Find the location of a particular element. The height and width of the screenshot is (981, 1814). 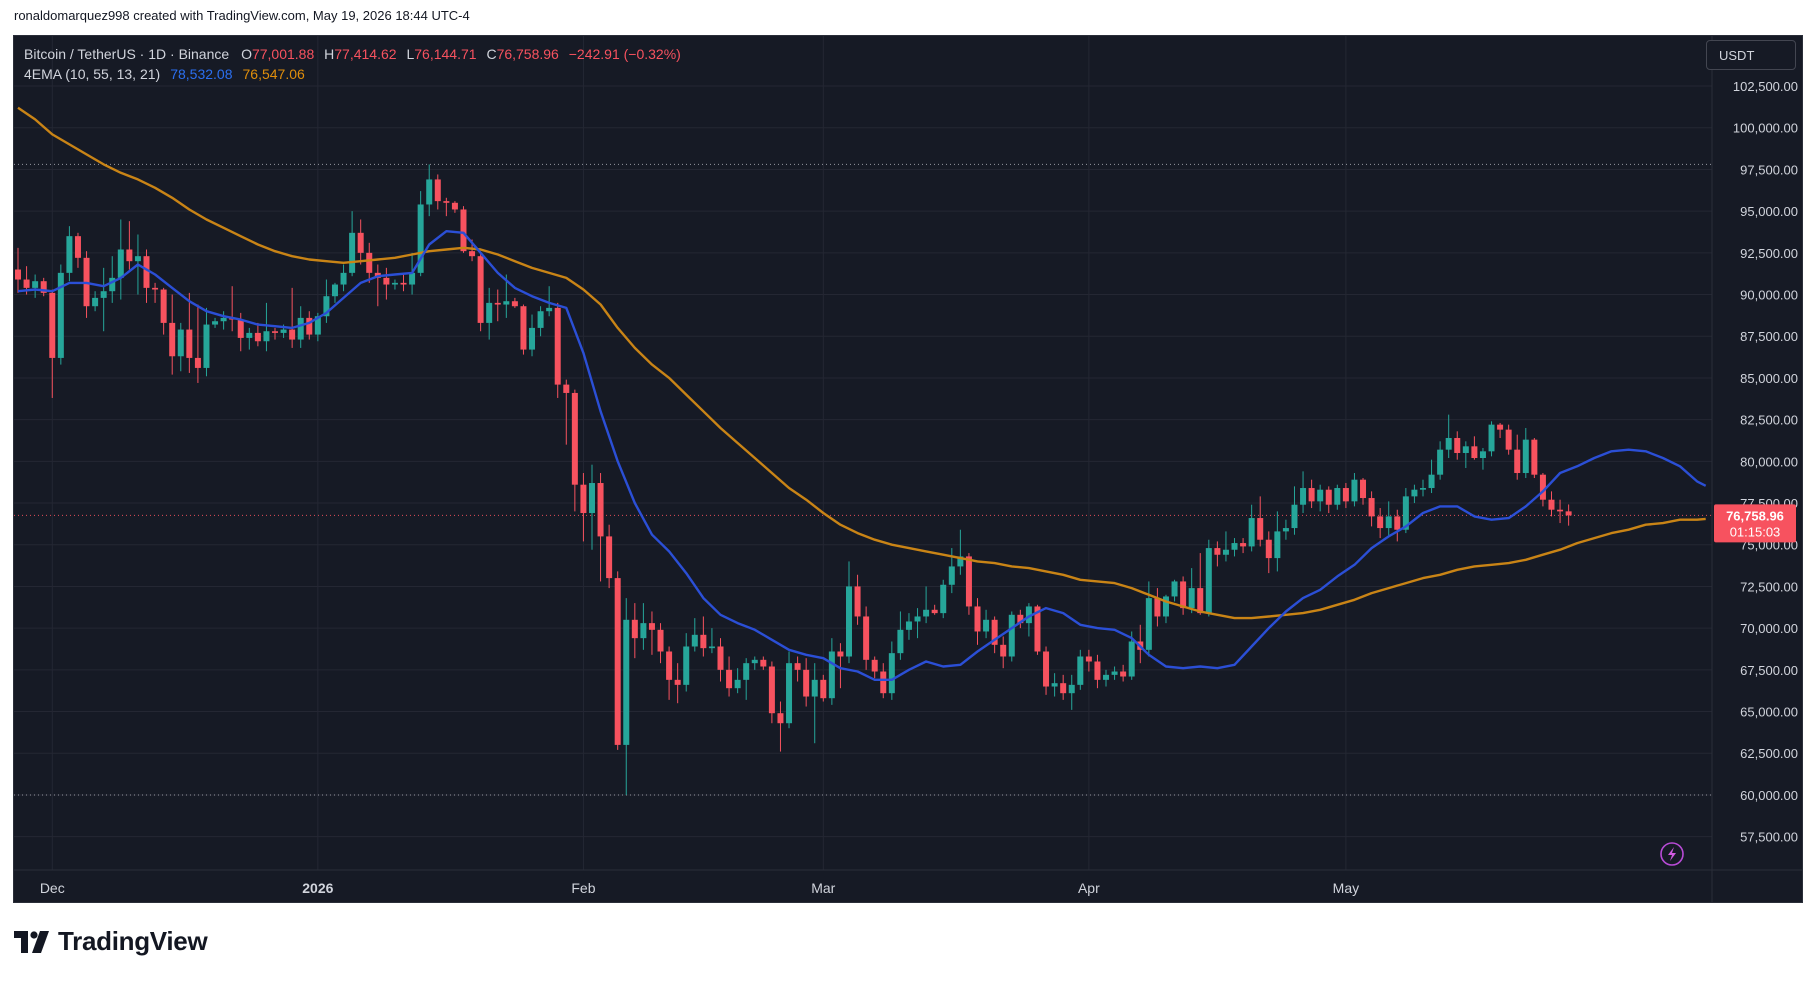

symbol-label: Bitcoin / TetherUS · 1D · Binance is located at coordinates (127, 54).